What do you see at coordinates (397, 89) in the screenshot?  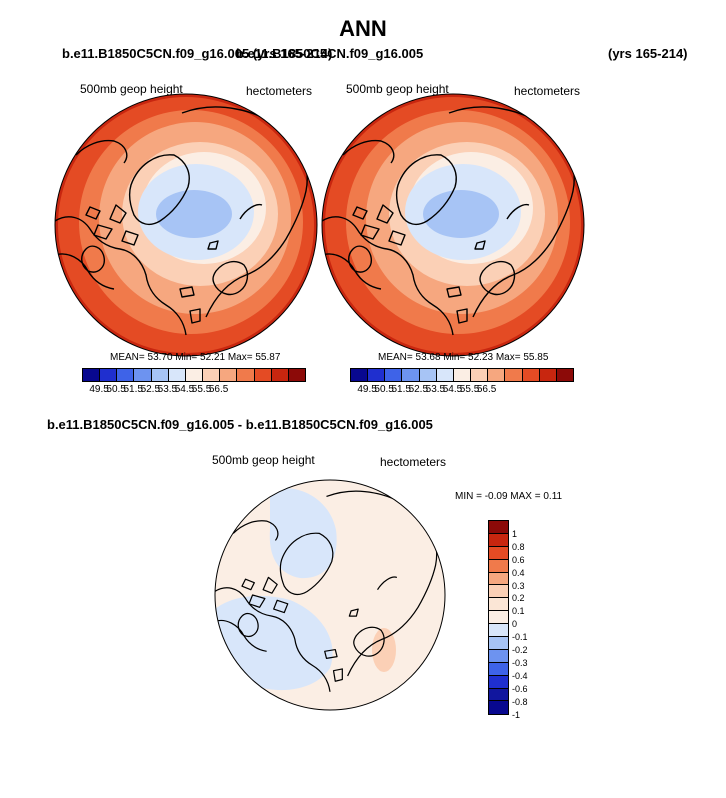 I see `right-panel-variable: 500mb geop height` at bounding box center [397, 89].